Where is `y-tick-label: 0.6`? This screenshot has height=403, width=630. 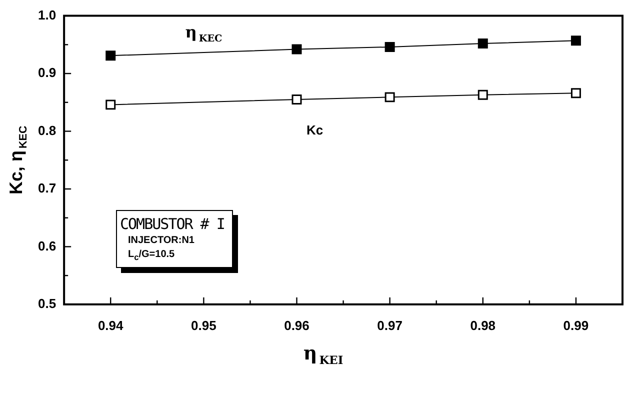 y-tick-label: 0.6 is located at coordinates (47, 246).